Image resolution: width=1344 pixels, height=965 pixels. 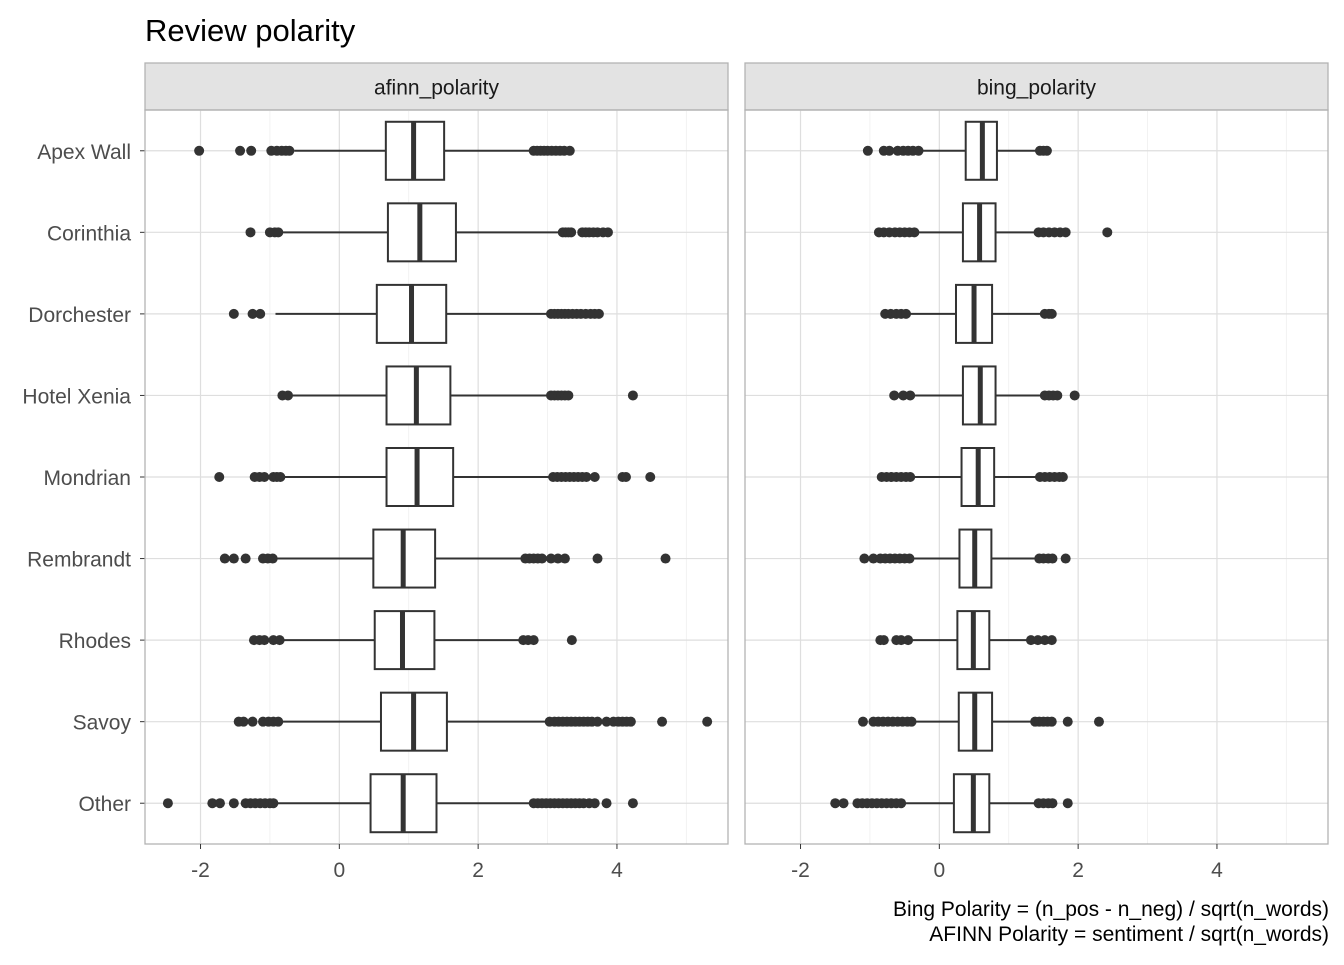 What do you see at coordinates (95, 641) in the screenshot?
I see `y-tick-label: Rhodes` at bounding box center [95, 641].